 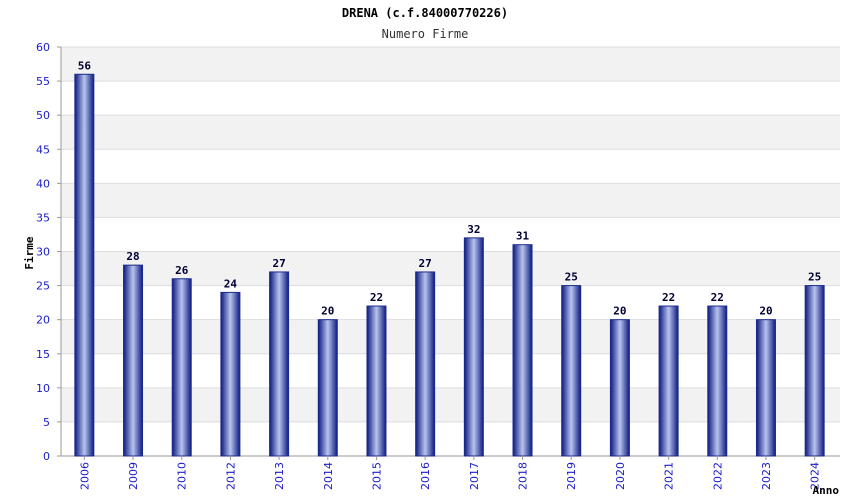 What do you see at coordinates (231, 283) in the screenshot?
I see `data-label: 24` at bounding box center [231, 283].